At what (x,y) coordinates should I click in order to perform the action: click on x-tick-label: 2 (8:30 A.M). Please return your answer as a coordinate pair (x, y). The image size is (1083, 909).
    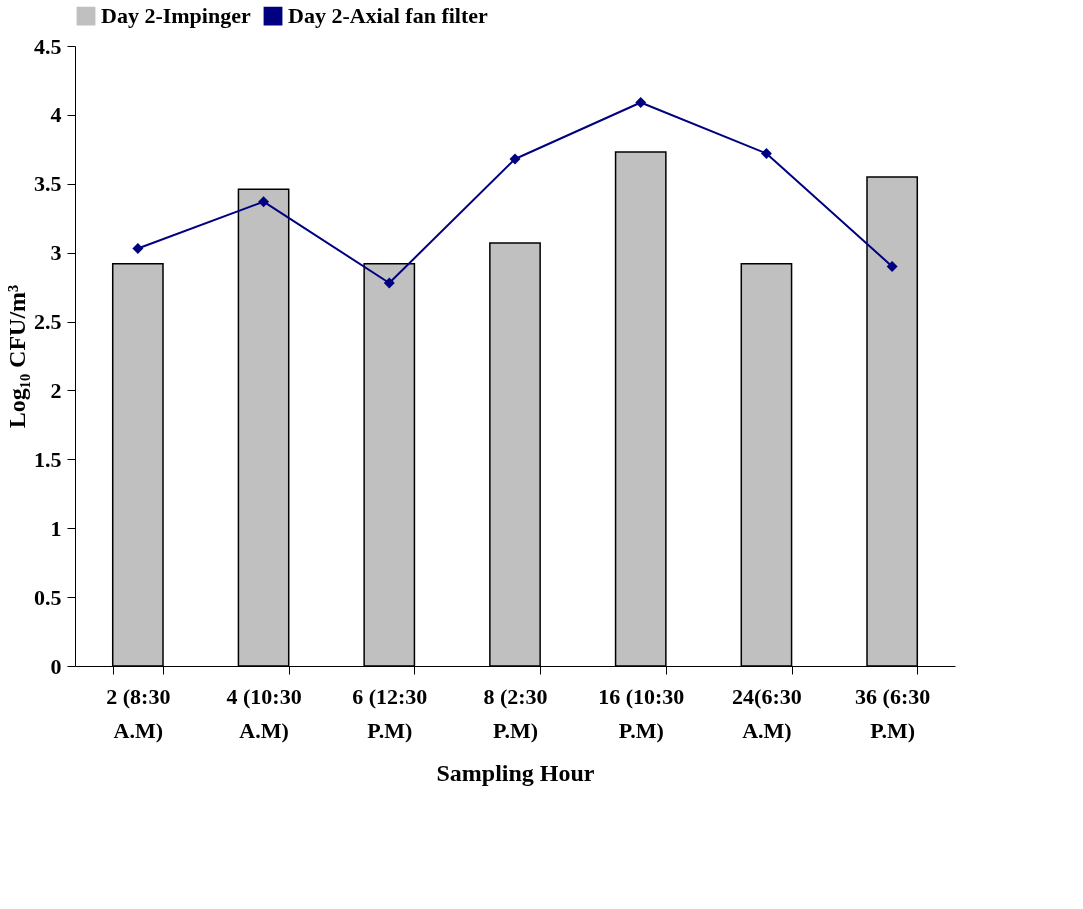
    Looking at the image, I should click on (138, 713).